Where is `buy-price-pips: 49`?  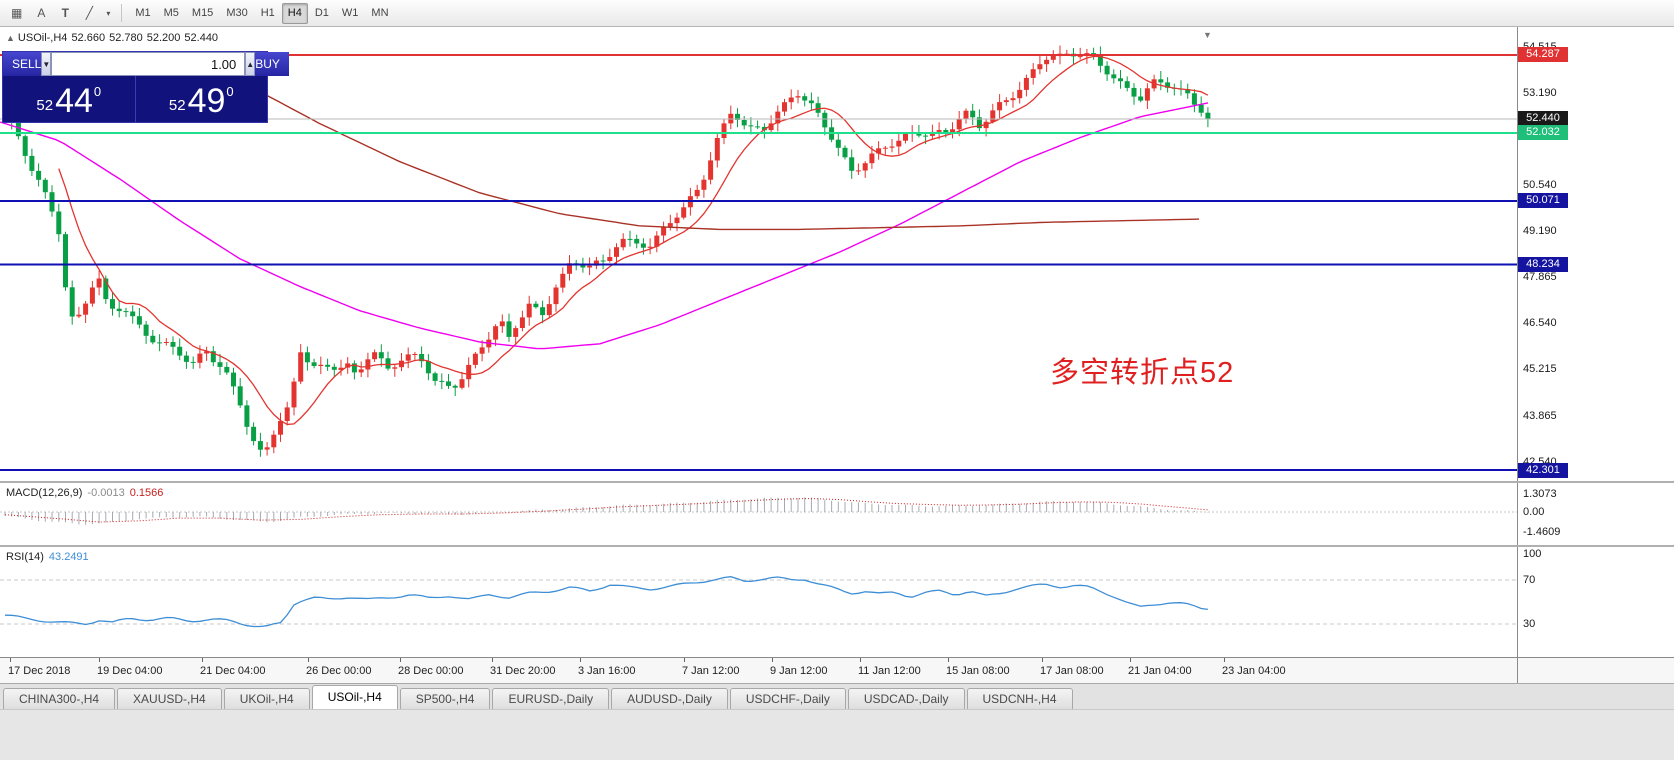 buy-price-pips: 49 is located at coordinates (206, 101).